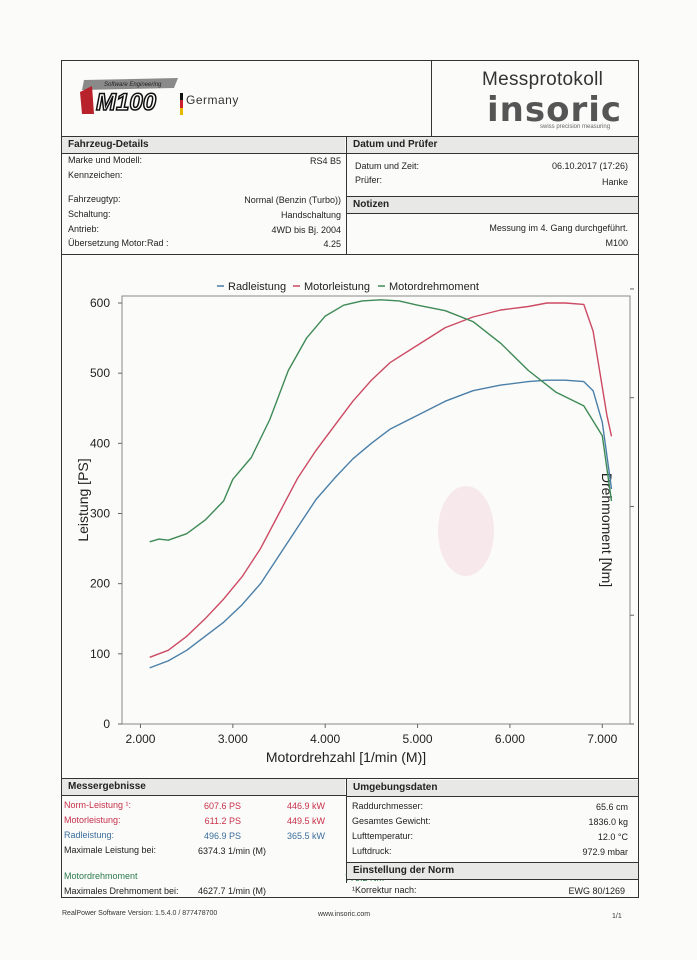 Image resolution: width=697 pixels, height=960 pixels. What do you see at coordinates (222, 821) in the screenshot?
I see `messergebnis-ps: 611.2 PS` at bounding box center [222, 821].